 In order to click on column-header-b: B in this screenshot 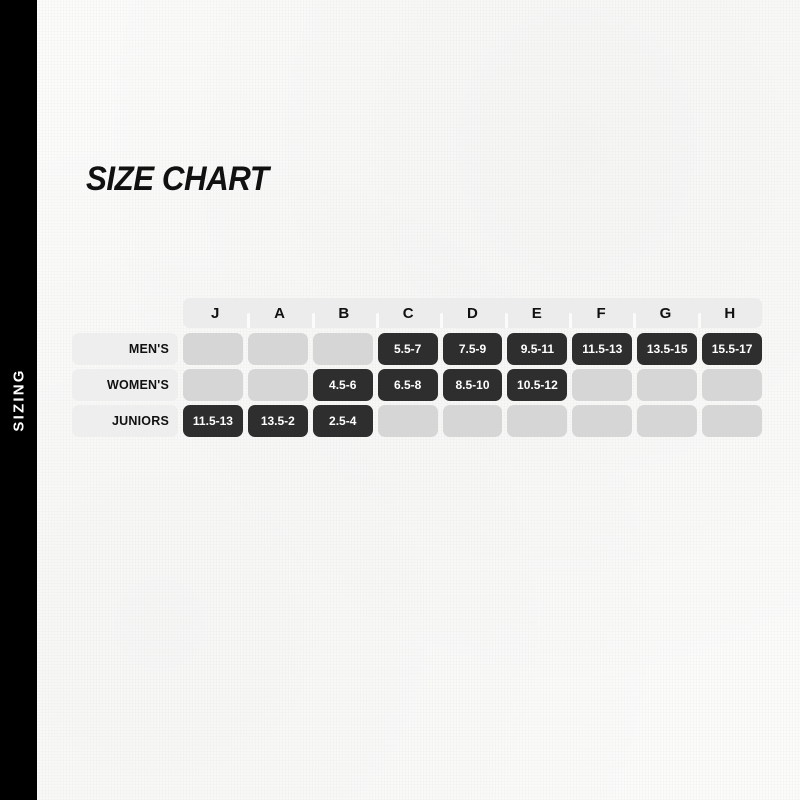, I will do `click(343, 313)`.